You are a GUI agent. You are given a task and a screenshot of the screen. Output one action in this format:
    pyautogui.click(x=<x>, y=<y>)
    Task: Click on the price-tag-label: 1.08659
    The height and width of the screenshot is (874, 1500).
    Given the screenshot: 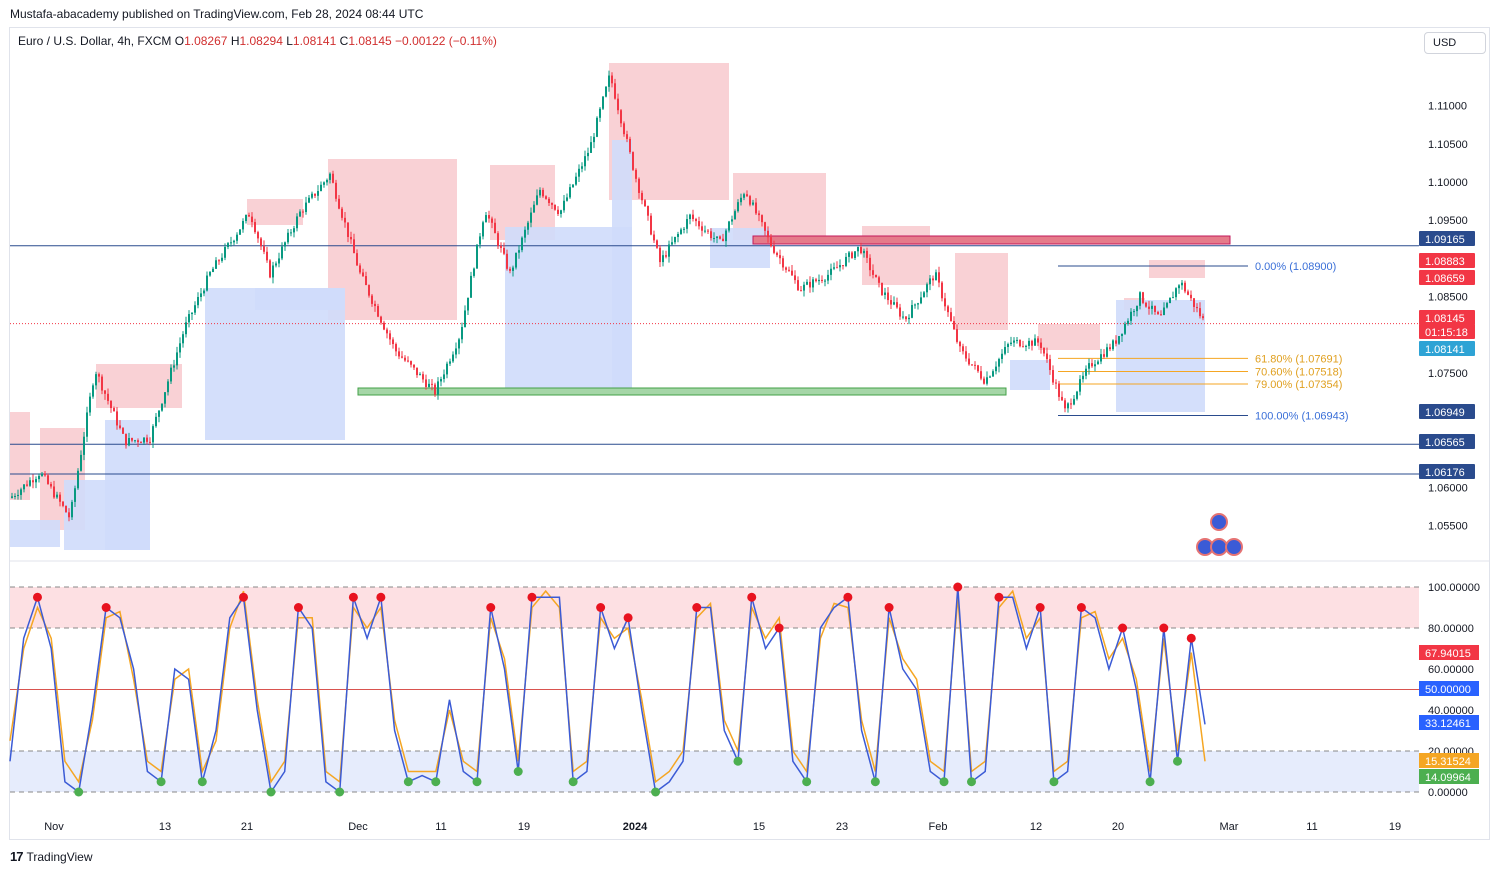 What is the action you would take?
    pyautogui.click(x=1445, y=279)
    